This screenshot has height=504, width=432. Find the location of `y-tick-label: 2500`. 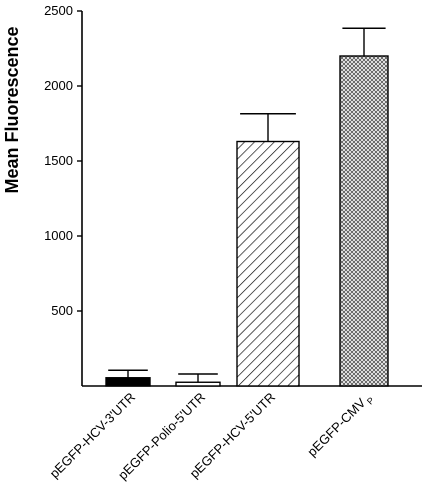

y-tick-label: 2500 is located at coordinates (58, 10).